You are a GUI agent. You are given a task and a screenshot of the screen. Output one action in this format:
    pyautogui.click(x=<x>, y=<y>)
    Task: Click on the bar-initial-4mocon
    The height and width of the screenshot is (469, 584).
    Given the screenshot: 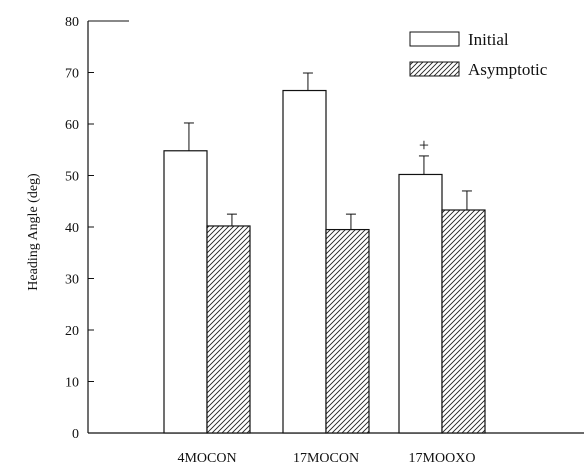 What is the action you would take?
    pyautogui.click(x=185, y=292)
    